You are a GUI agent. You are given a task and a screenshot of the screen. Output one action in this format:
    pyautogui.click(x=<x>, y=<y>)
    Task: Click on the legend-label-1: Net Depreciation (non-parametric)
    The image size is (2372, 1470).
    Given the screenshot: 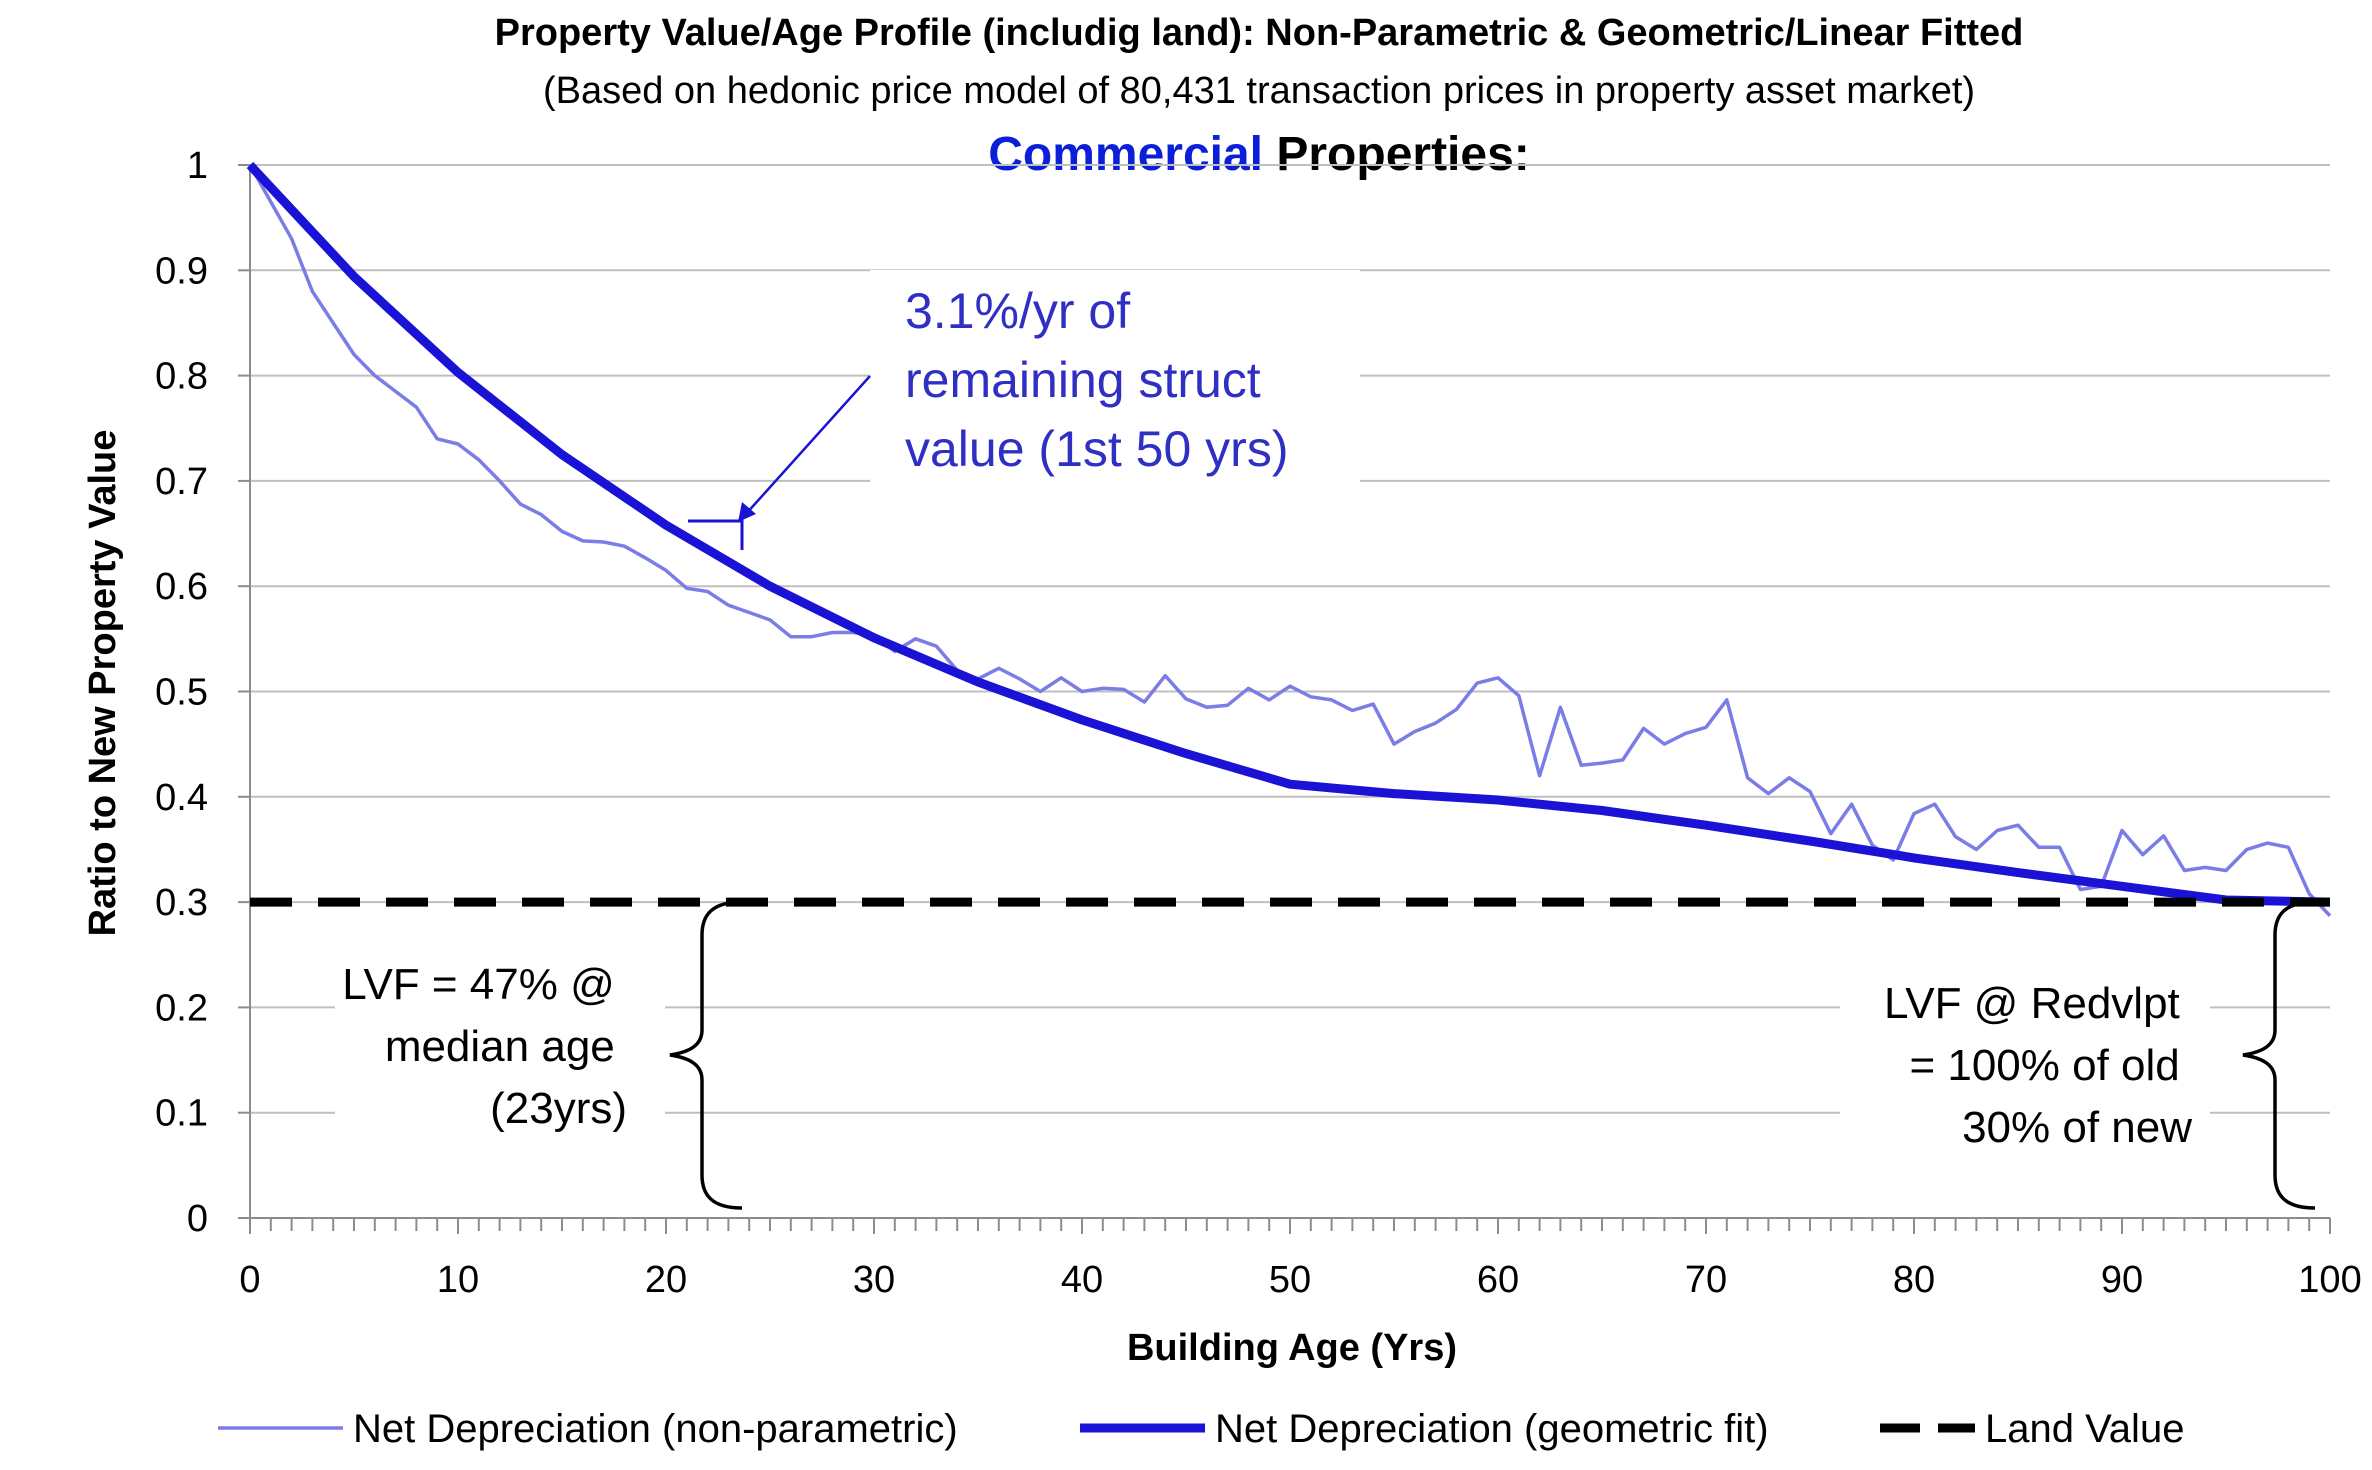 What is the action you would take?
    pyautogui.click(x=655, y=1429)
    